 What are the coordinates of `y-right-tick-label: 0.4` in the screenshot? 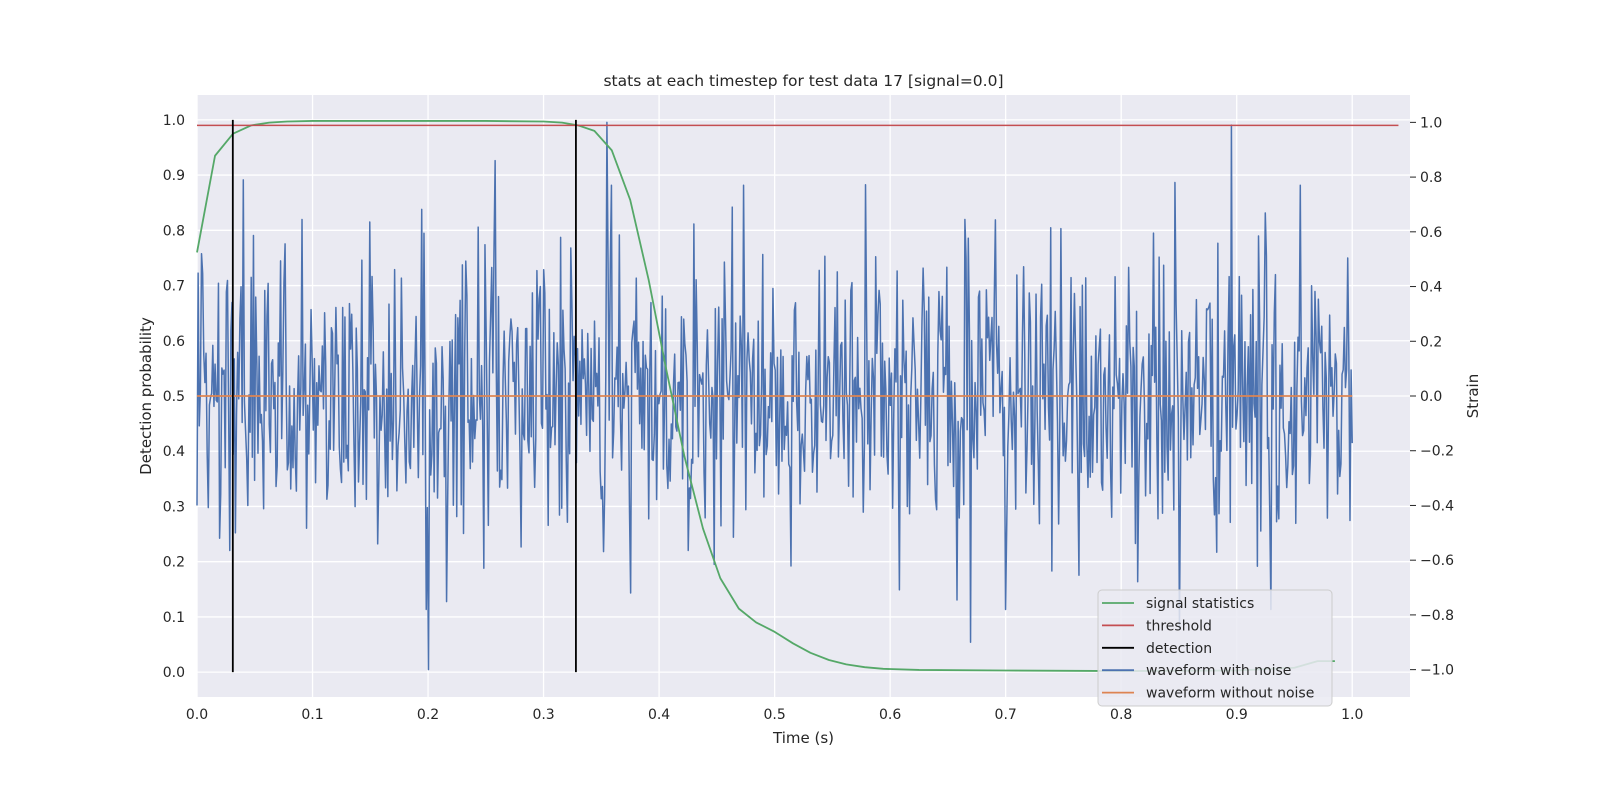 It's located at (1431, 288).